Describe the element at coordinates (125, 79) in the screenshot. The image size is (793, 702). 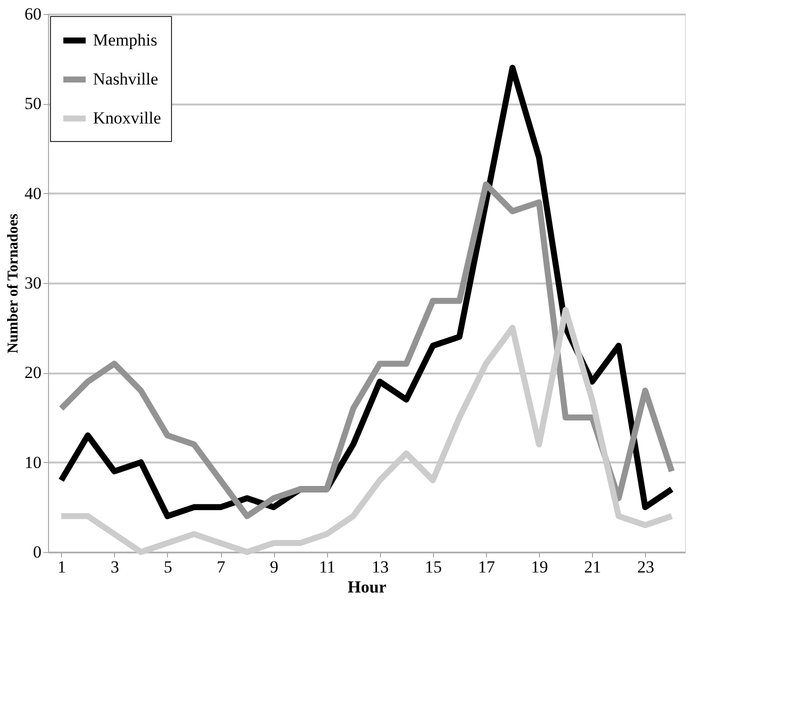
I see `legend-label: Nashville` at that location.